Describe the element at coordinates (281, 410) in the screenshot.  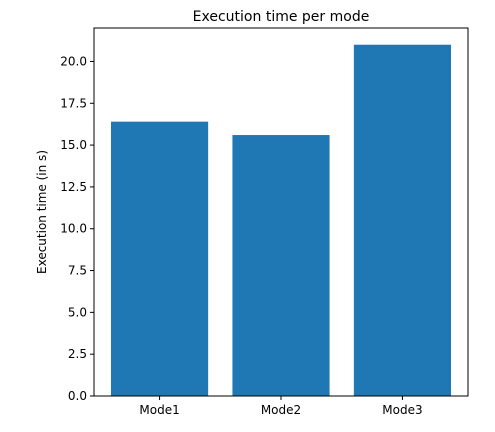
I see `x-tick-label: Mode2` at that location.